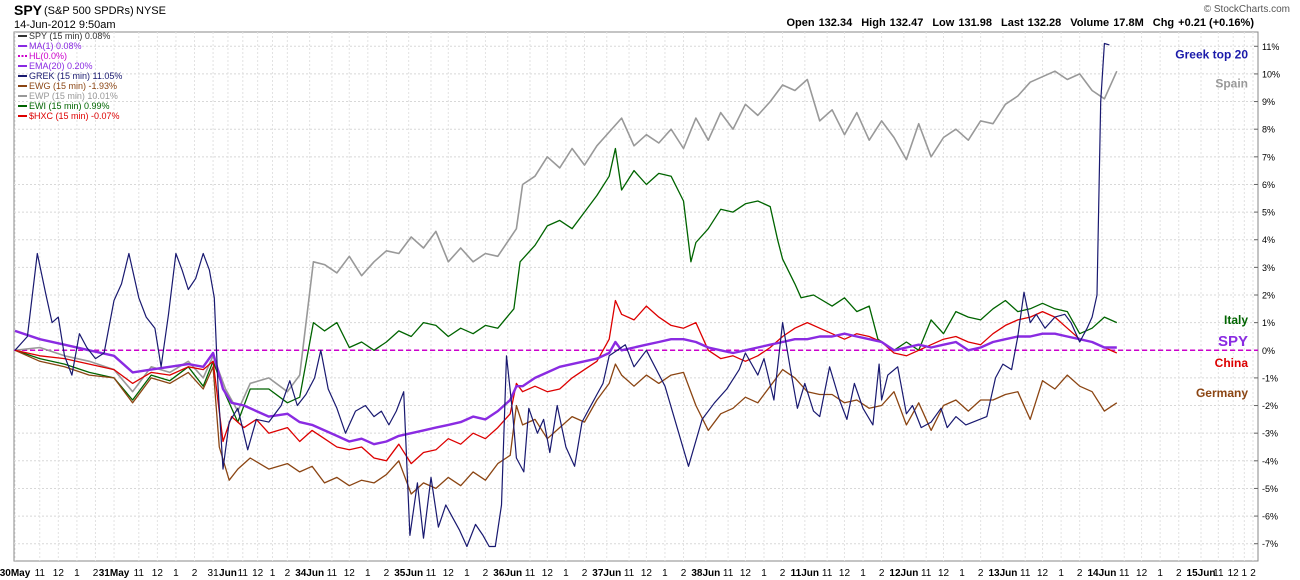  Describe the element at coordinates (1270, 47) in the screenshot. I see `y-tick-label: 11%` at that location.